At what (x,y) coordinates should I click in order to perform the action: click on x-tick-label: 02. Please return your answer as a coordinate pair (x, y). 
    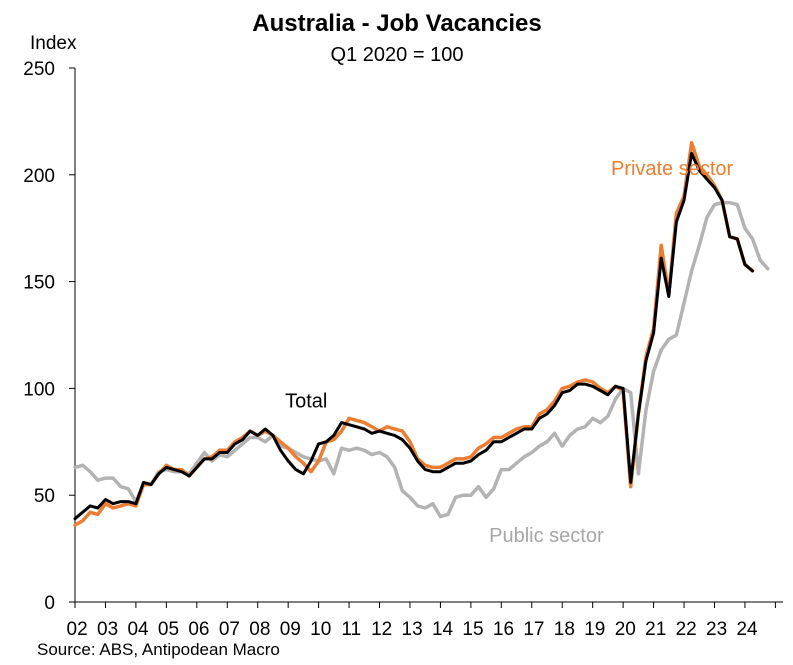
    Looking at the image, I should click on (77, 629).